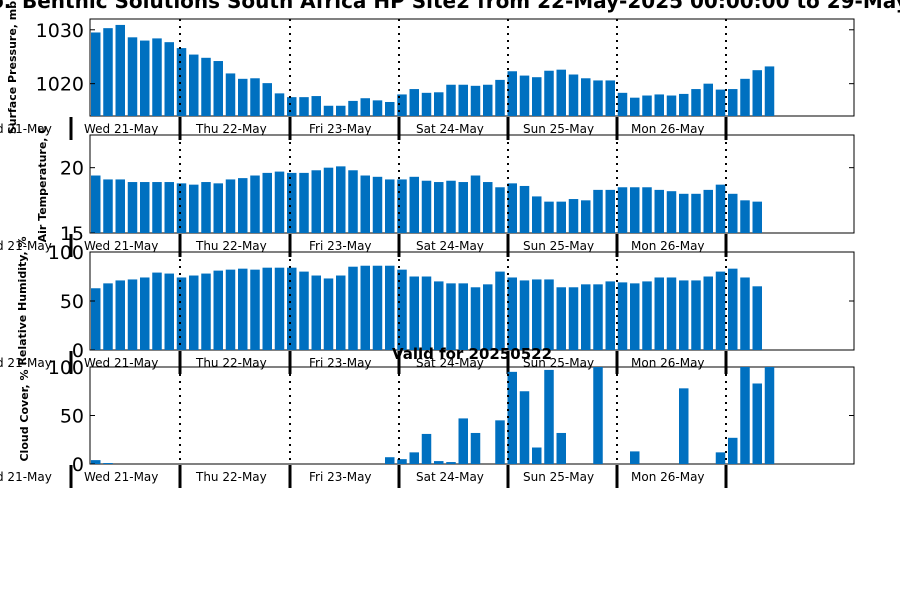 This screenshot has height=600, width=900. What do you see at coordinates (66, 368) in the screenshot?
I see `y-tick-label: 100` at bounding box center [66, 368].